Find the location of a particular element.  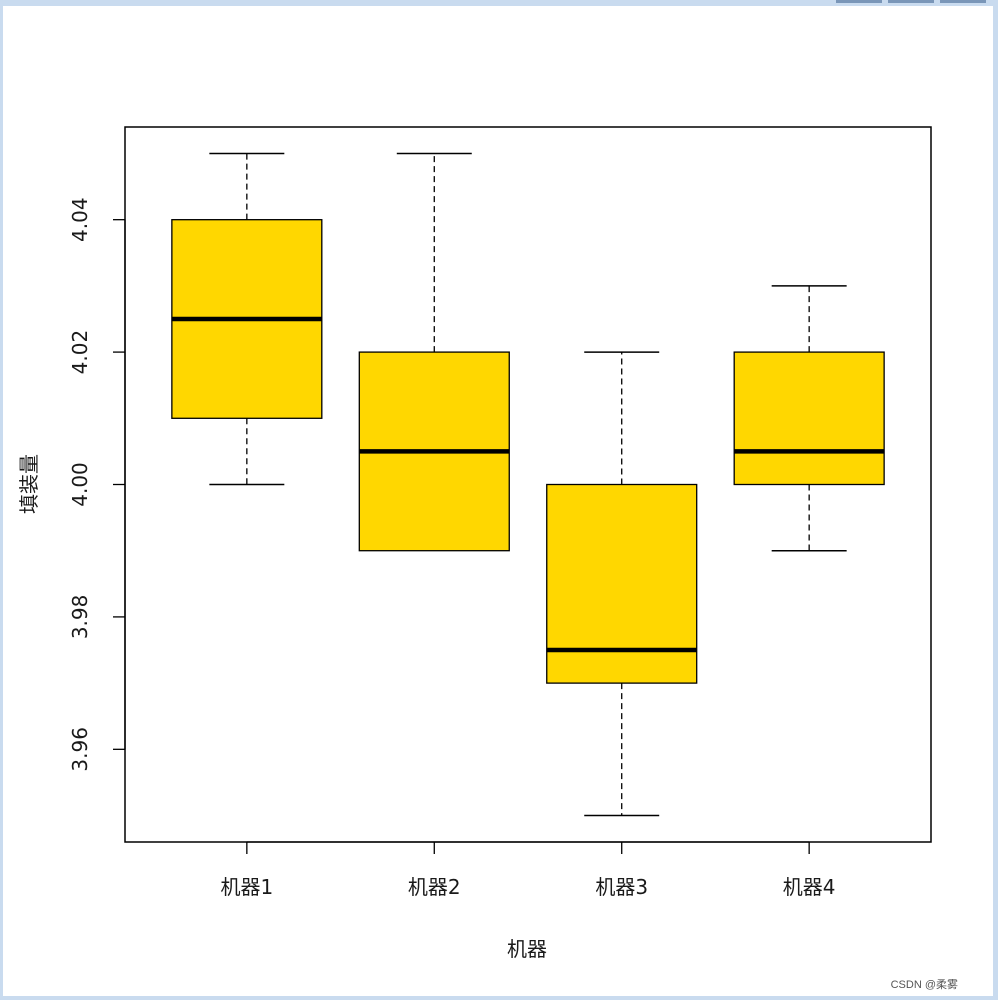

window-frame-top is located at coordinates (499, 3).